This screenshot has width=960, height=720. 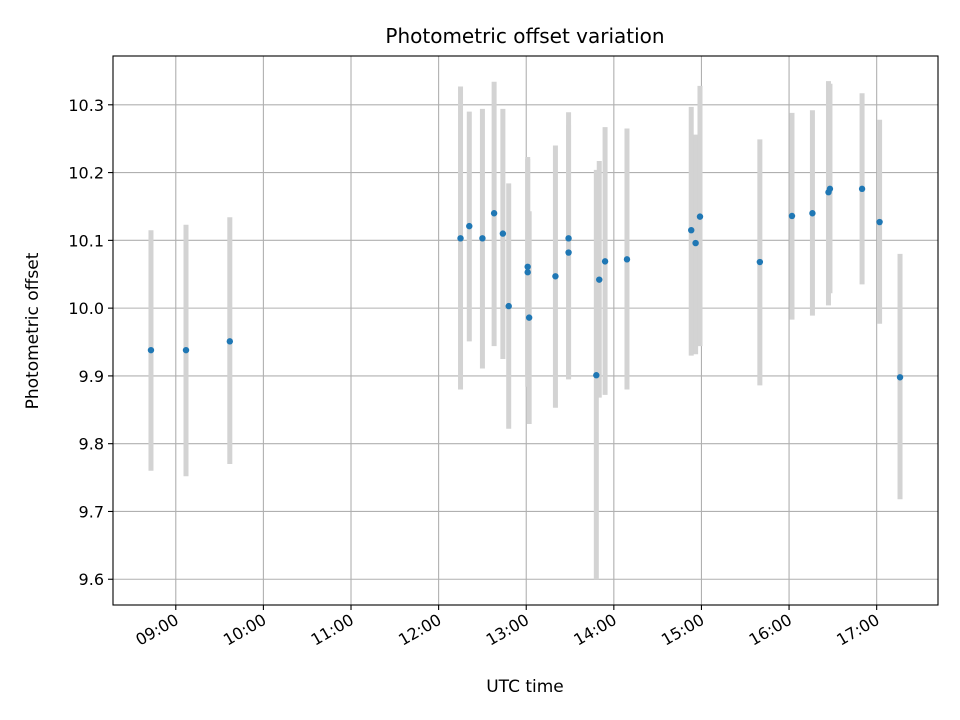 What do you see at coordinates (86, 173) in the screenshot?
I see `y-tick-label: 10.2` at bounding box center [86, 173].